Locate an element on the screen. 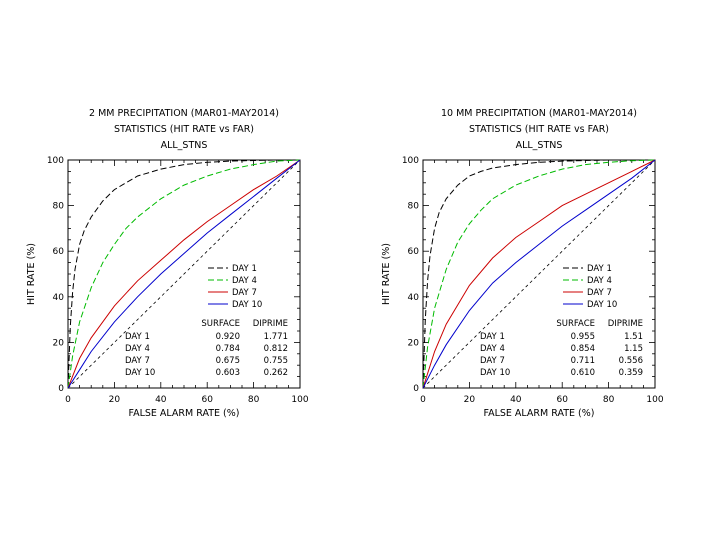  table-cell-diprime: 1.771 is located at coordinates (276, 337).